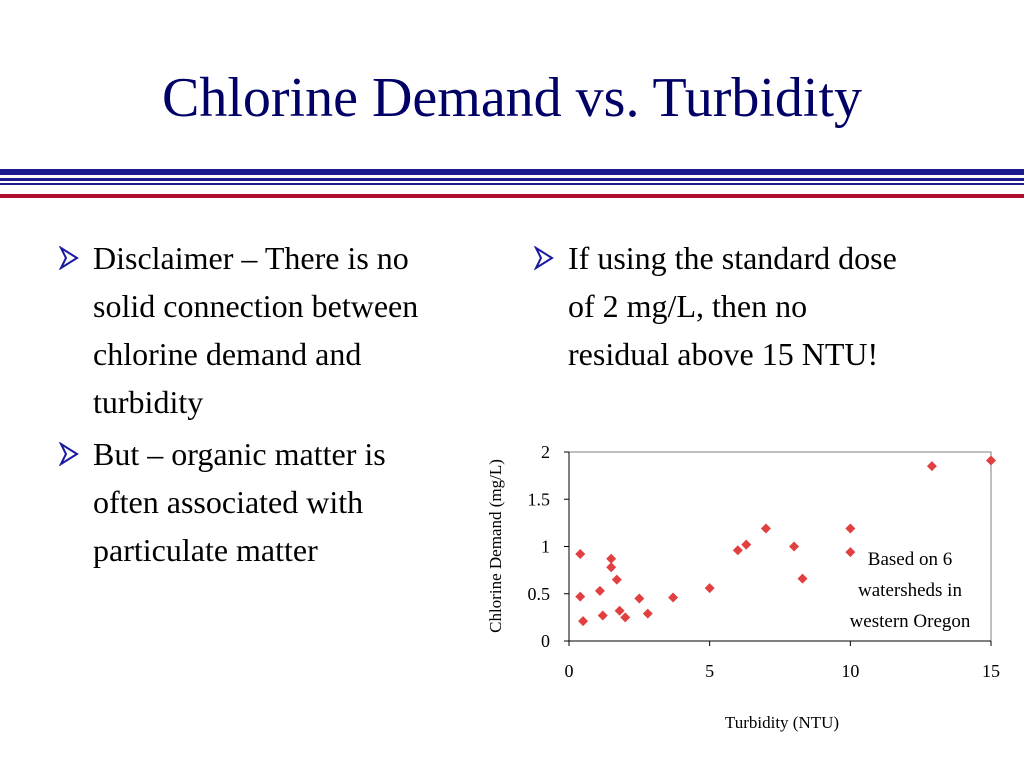  Describe the element at coordinates (782, 722) in the screenshot. I see `x-axis-label: Turbidity (NTU)` at that location.